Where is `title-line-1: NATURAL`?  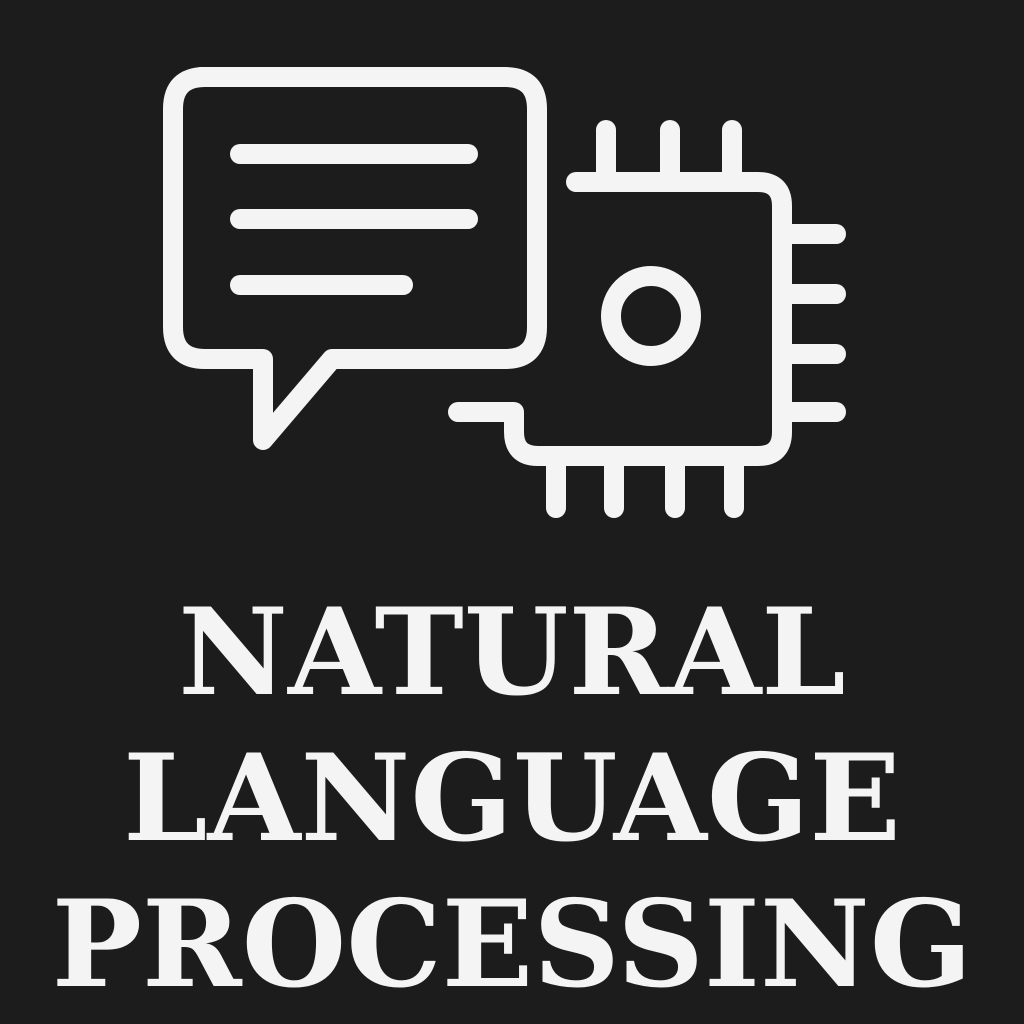 title-line-1: NATURAL is located at coordinates (512, 652).